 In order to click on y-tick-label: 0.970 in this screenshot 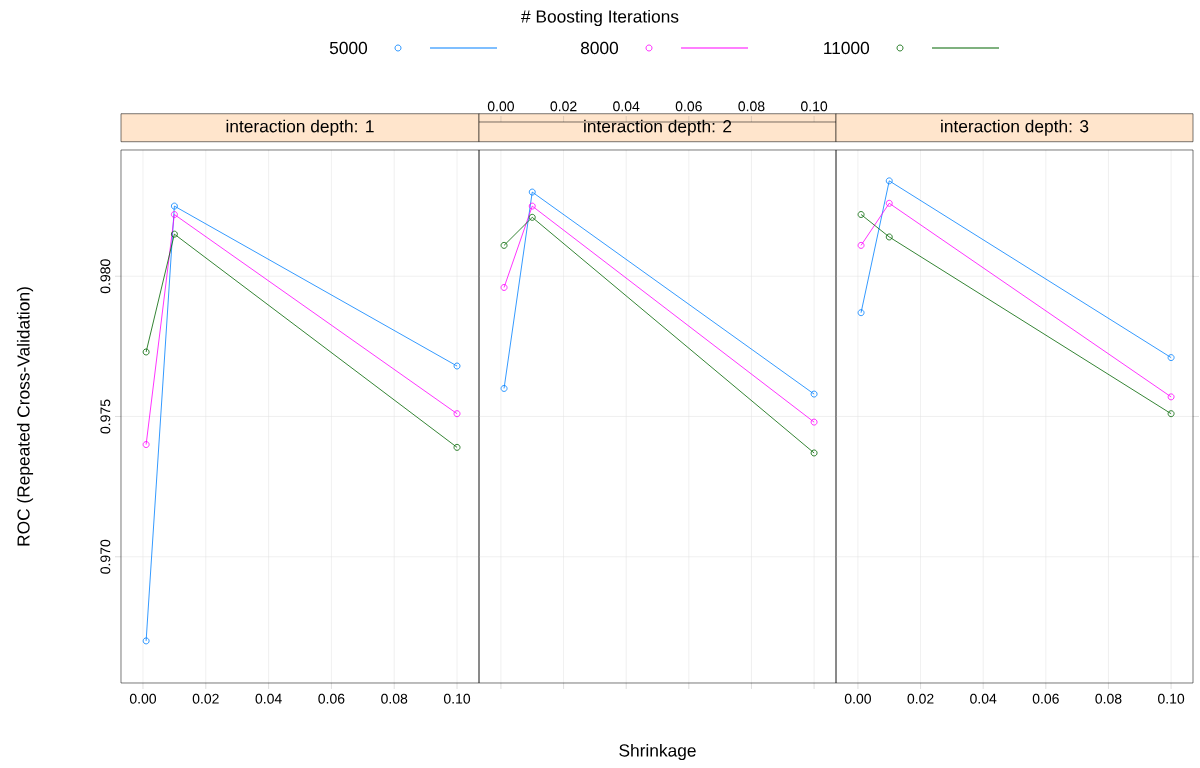, I will do `click(105, 556)`.